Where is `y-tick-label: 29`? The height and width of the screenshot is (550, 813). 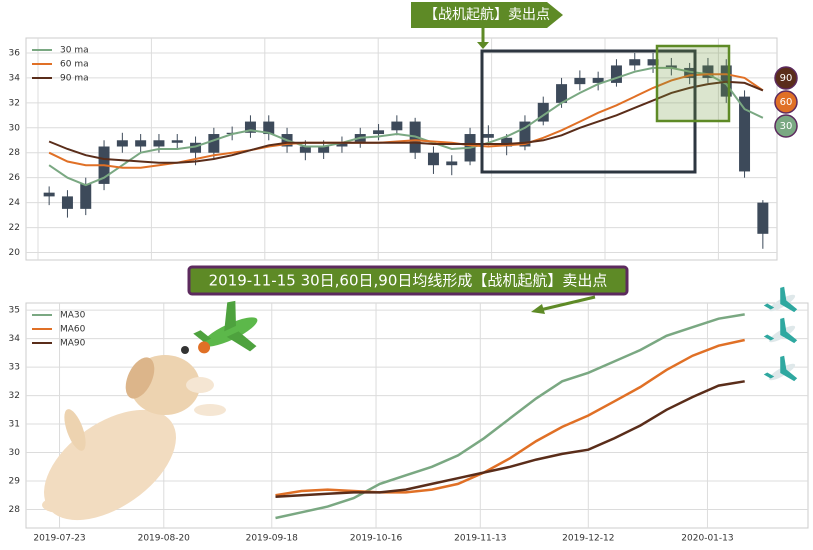
y-tick-label: 29 is located at coordinates (15, 482).